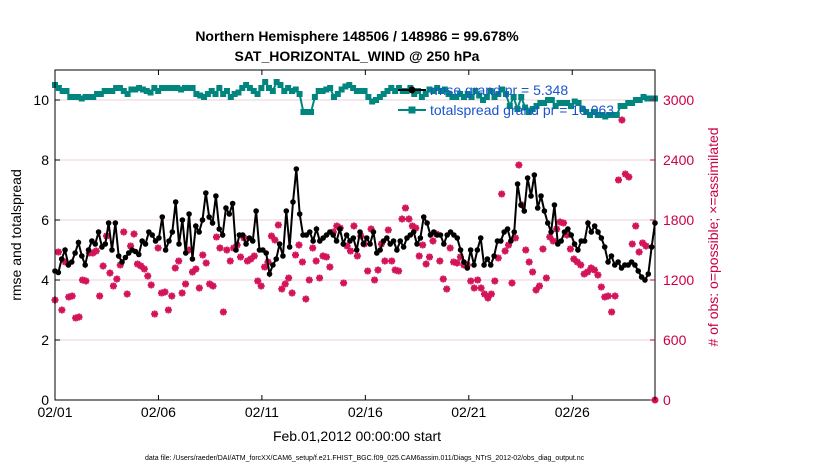  Describe the element at coordinates (16, 235) in the screenshot. I see `y-axis-label: rmse and totalspread` at that location.